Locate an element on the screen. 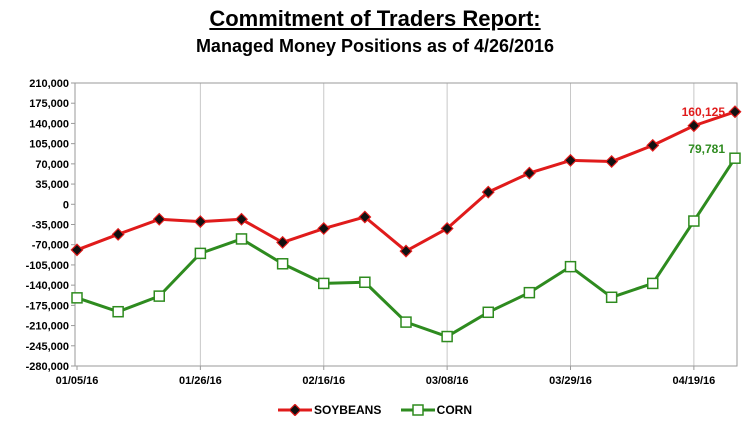 Image resolution: width=750 pixels, height=432 pixels. legend-corn-marker is located at coordinates (417, 410).